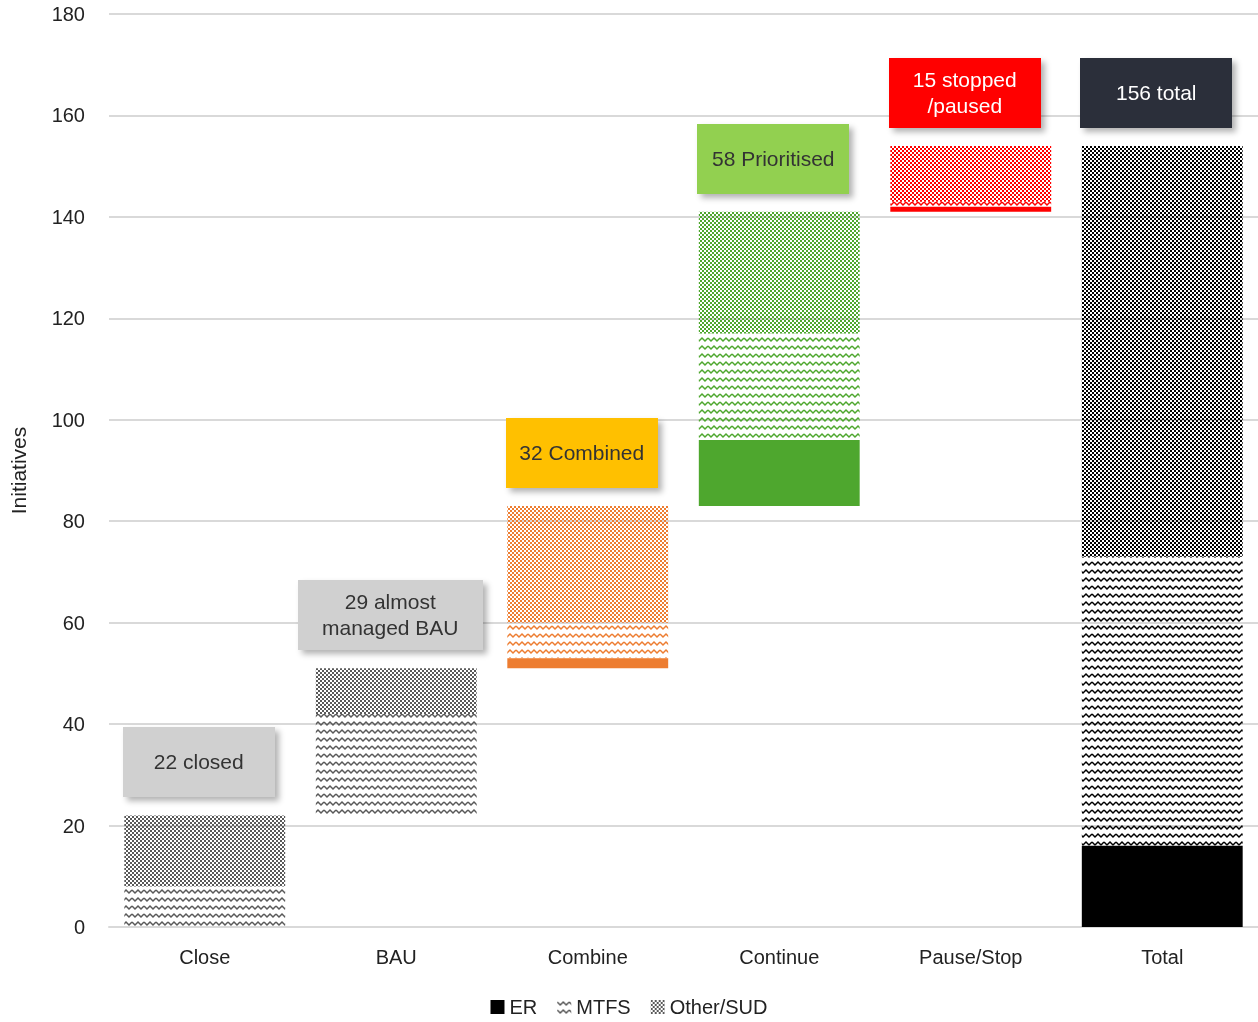  What do you see at coordinates (73, 724) in the screenshot?
I see `y-tick-label: 40` at bounding box center [73, 724].